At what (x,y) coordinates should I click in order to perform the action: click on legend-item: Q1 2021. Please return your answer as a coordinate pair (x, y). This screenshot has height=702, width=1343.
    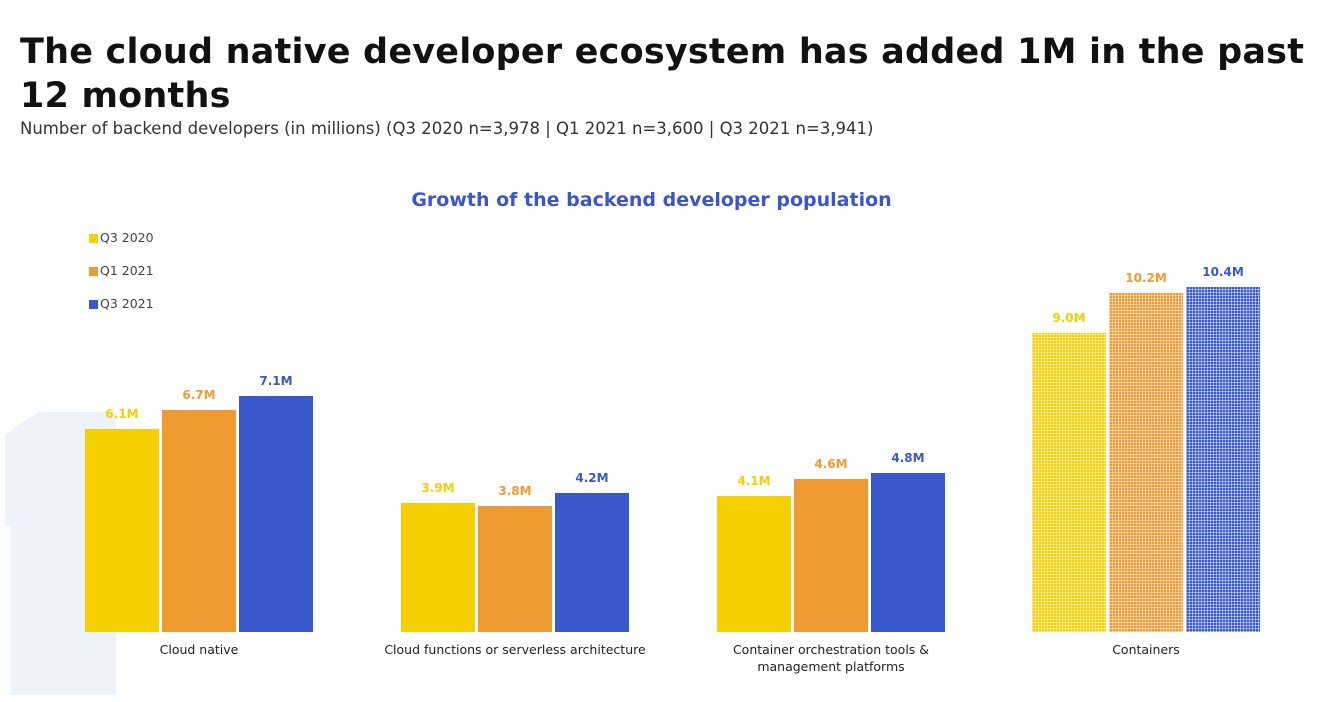
    Looking at the image, I should click on (121, 279).